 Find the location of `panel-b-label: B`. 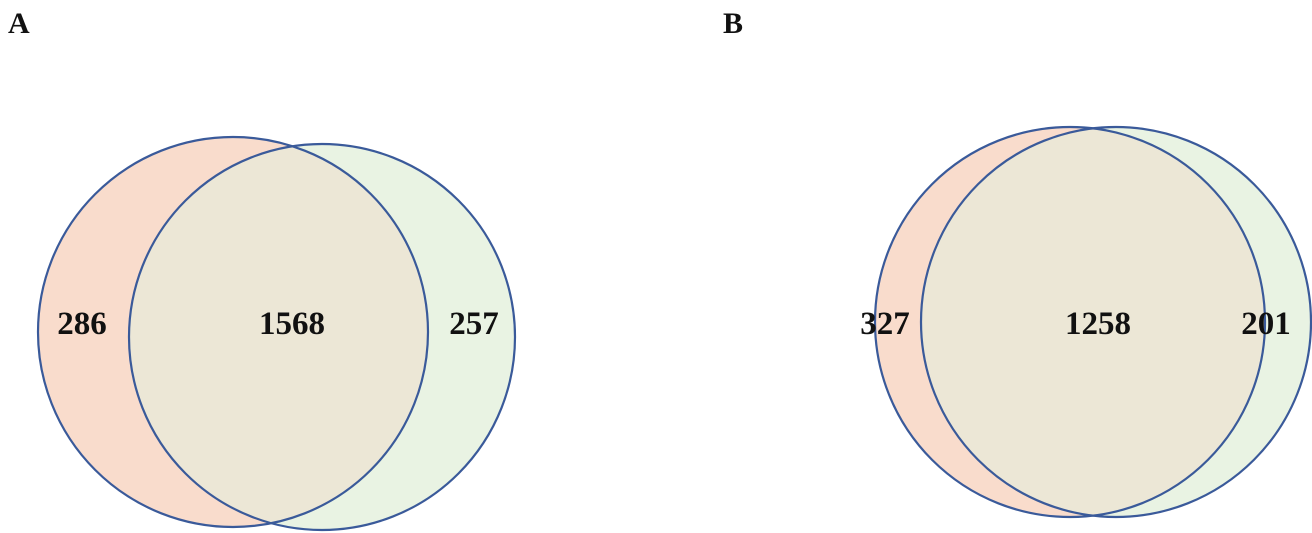

panel-b-label: B is located at coordinates (733, 23).